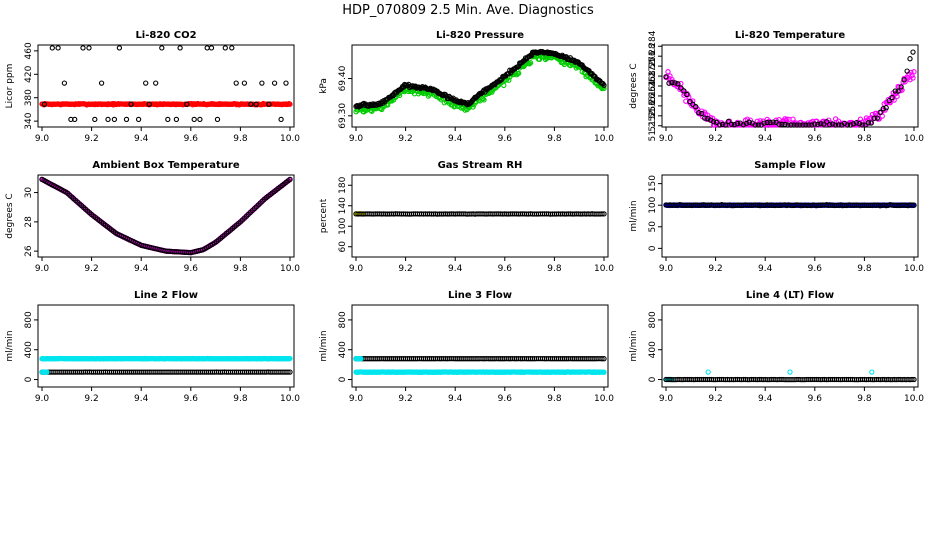 The width and height of the screenshot is (936, 540). What do you see at coordinates (29, 97) in the screenshot?
I see `y-tick-label: 380` at bounding box center [29, 97].